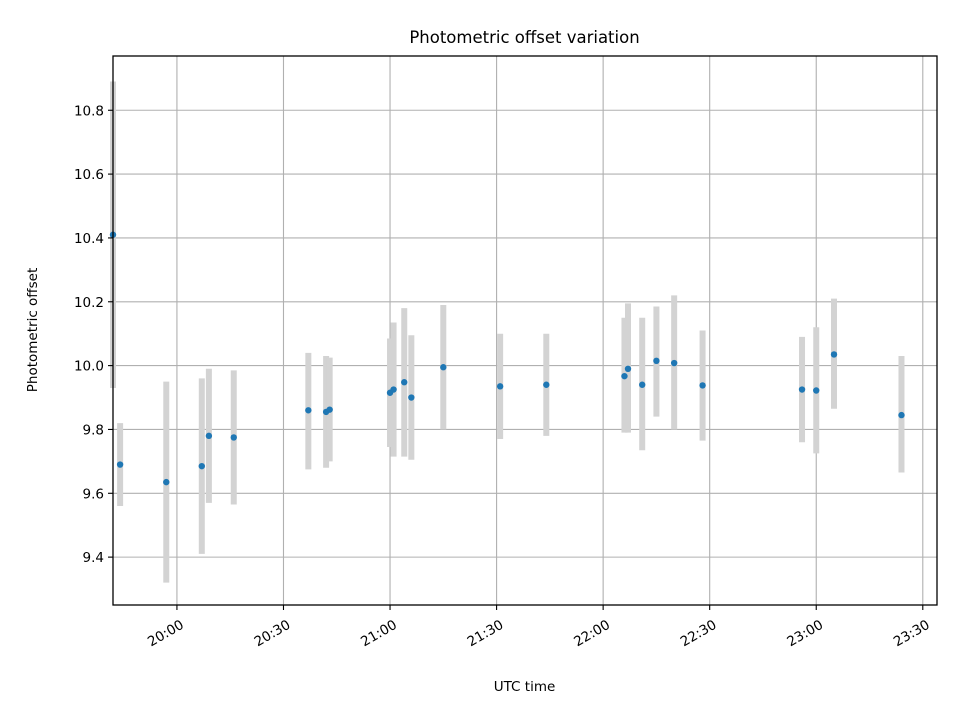 This screenshot has width=960, height=720. Describe the element at coordinates (89, 367) in the screenshot. I see `y-tick-label: 10.0` at that location.